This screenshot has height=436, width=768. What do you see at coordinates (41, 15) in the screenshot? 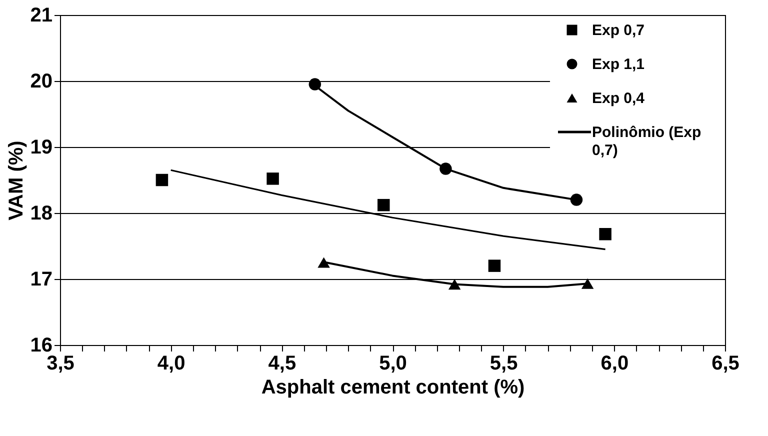
I see `y-tick-label: 21` at bounding box center [41, 15].